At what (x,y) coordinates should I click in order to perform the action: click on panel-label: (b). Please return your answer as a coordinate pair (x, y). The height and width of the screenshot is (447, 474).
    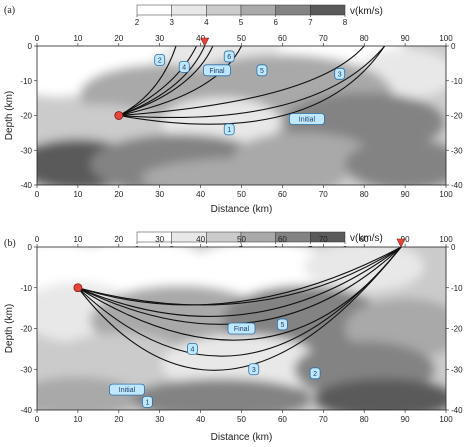
    Looking at the image, I should click on (10, 243).